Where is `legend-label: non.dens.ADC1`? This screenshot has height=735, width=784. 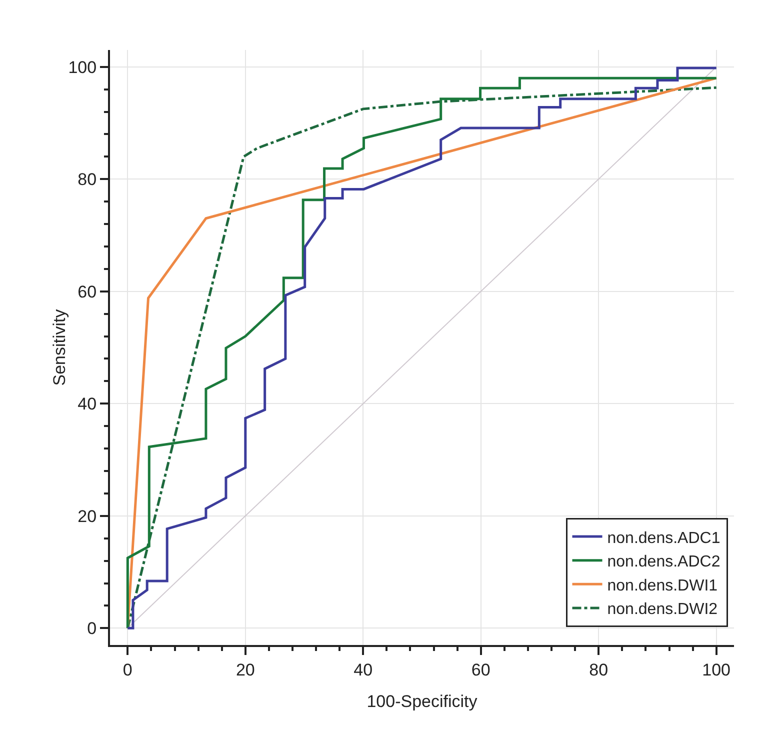 legend-label: non.dens.ADC1 is located at coordinates (663, 538).